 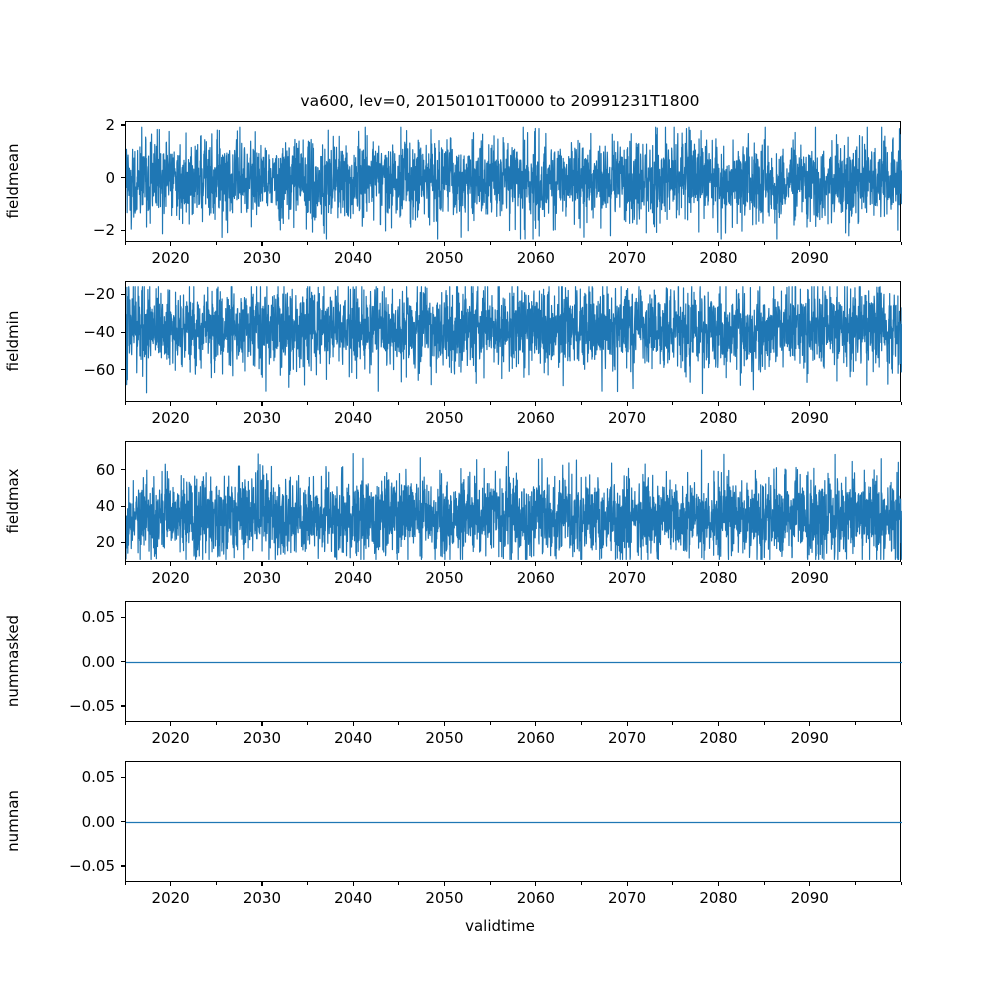 What do you see at coordinates (13, 660) in the screenshot?
I see `y-axis-label-nummasked: nummasked` at bounding box center [13, 660].